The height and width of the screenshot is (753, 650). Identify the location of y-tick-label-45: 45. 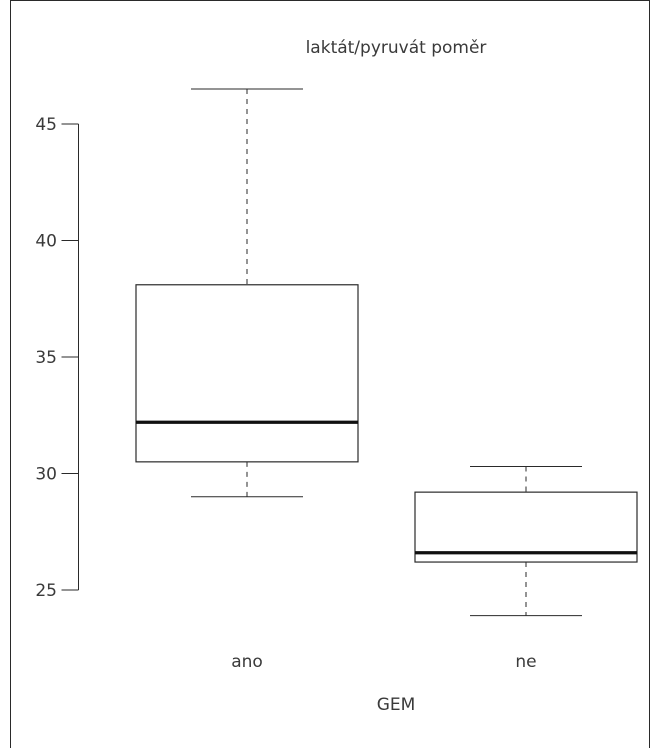
(46, 125).